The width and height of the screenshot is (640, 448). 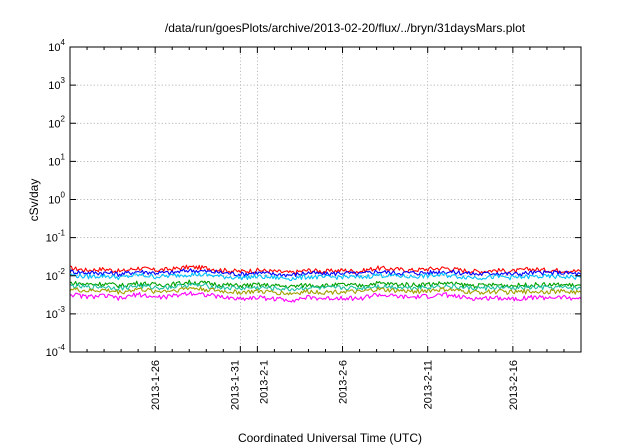 What do you see at coordinates (34, 200) in the screenshot?
I see `y-axis-label: cSv/day` at bounding box center [34, 200].